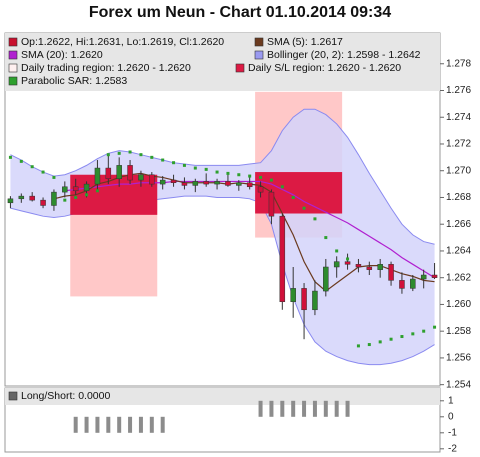  What do you see at coordinates (458, 170) in the screenshot?
I see `y-tick-label: 1.270` at bounding box center [458, 170].